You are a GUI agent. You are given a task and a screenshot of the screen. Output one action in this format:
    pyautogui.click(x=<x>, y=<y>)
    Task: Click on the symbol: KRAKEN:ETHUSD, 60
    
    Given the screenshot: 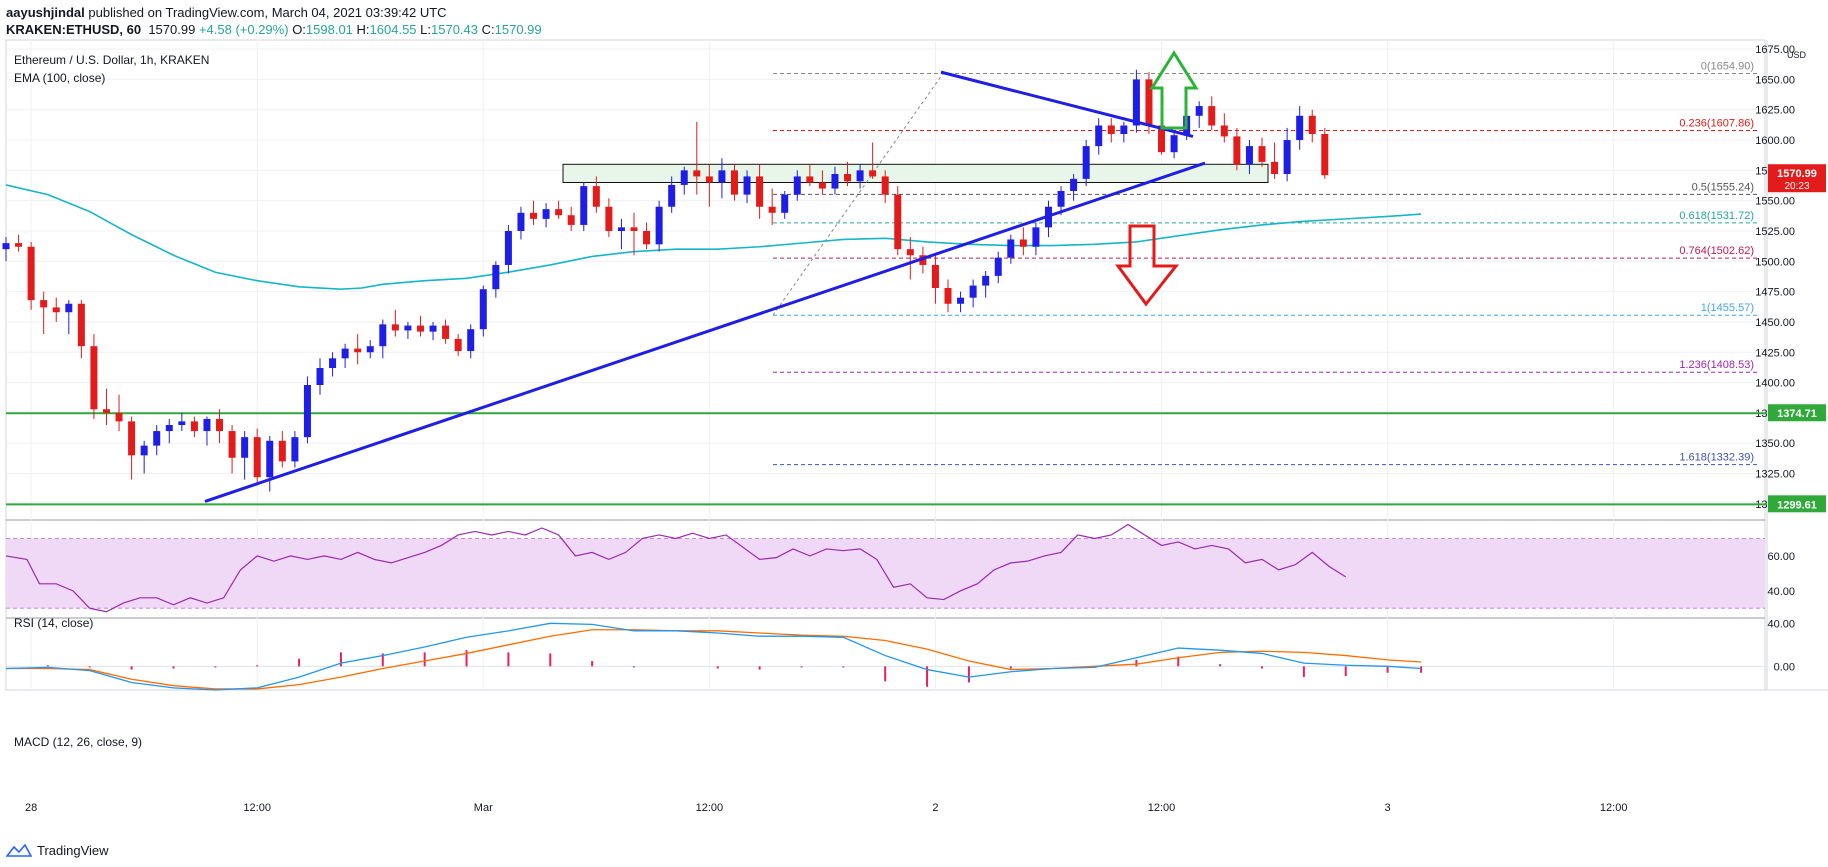 What is the action you would take?
    pyautogui.click(x=74, y=29)
    